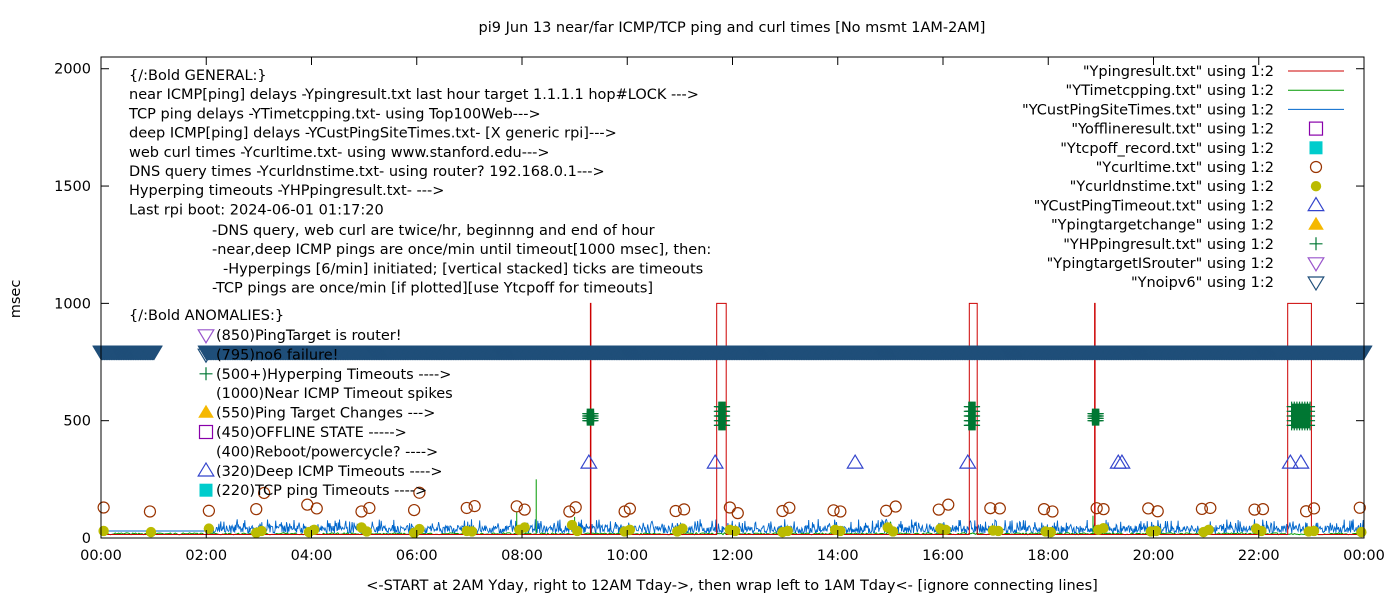  What do you see at coordinates (732, 353) in the screenshot?
I see `series-ynoipv6` at bounding box center [732, 353].